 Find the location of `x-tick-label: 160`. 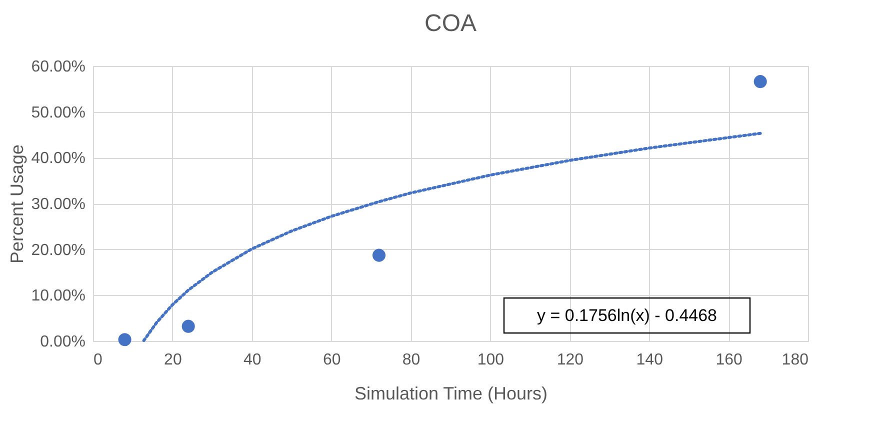

x-tick-label: 160 is located at coordinates (729, 360).